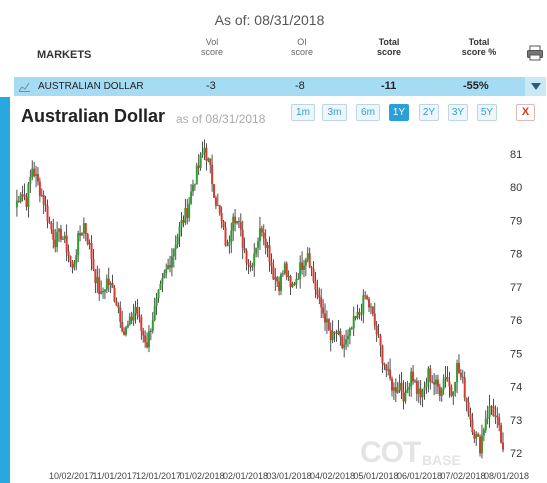  Describe the element at coordinates (245, 476) in the screenshot. I see `x-tick-label: 02/01/2018` at that location.